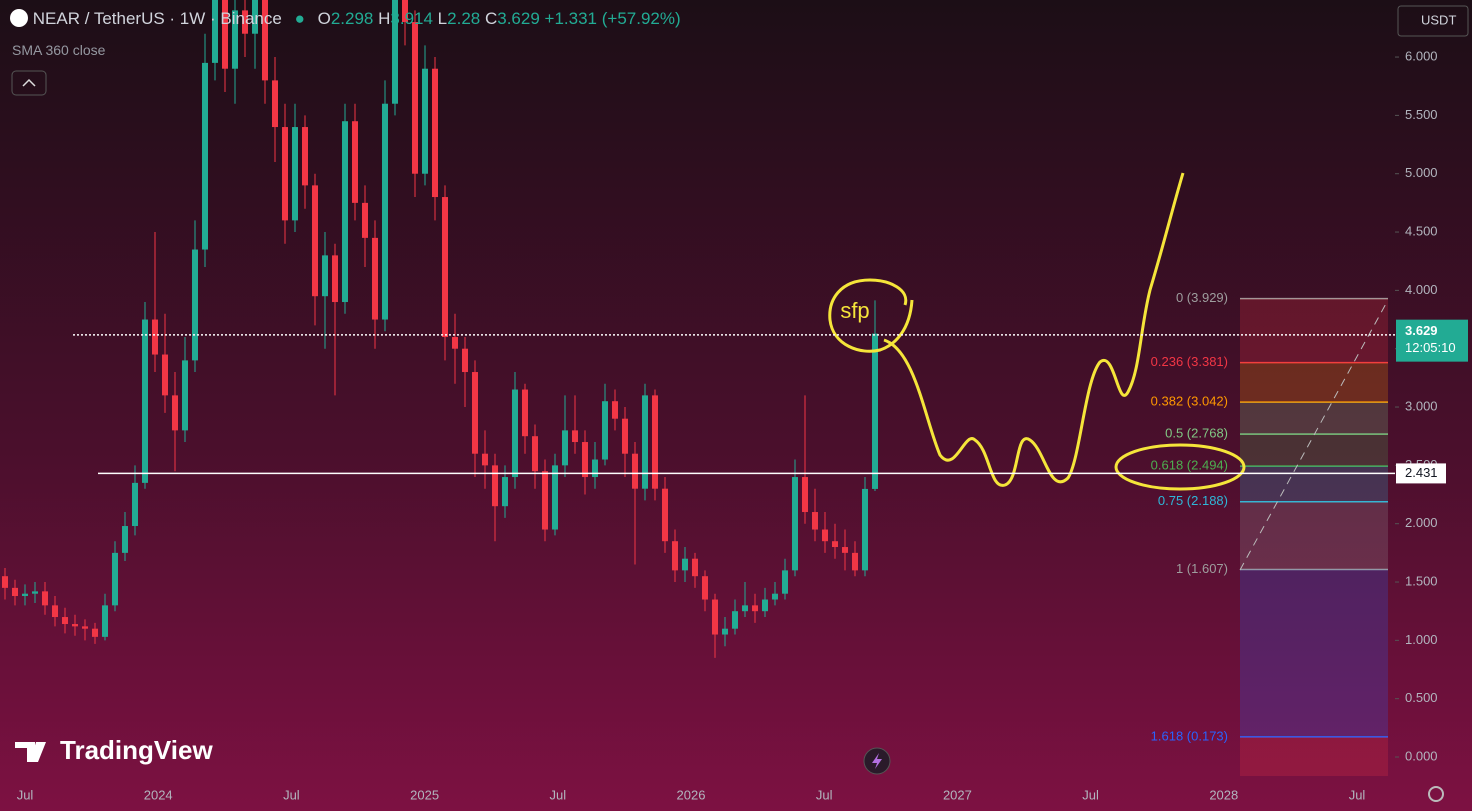  I want to click on collapse-button, so click(29, 83).